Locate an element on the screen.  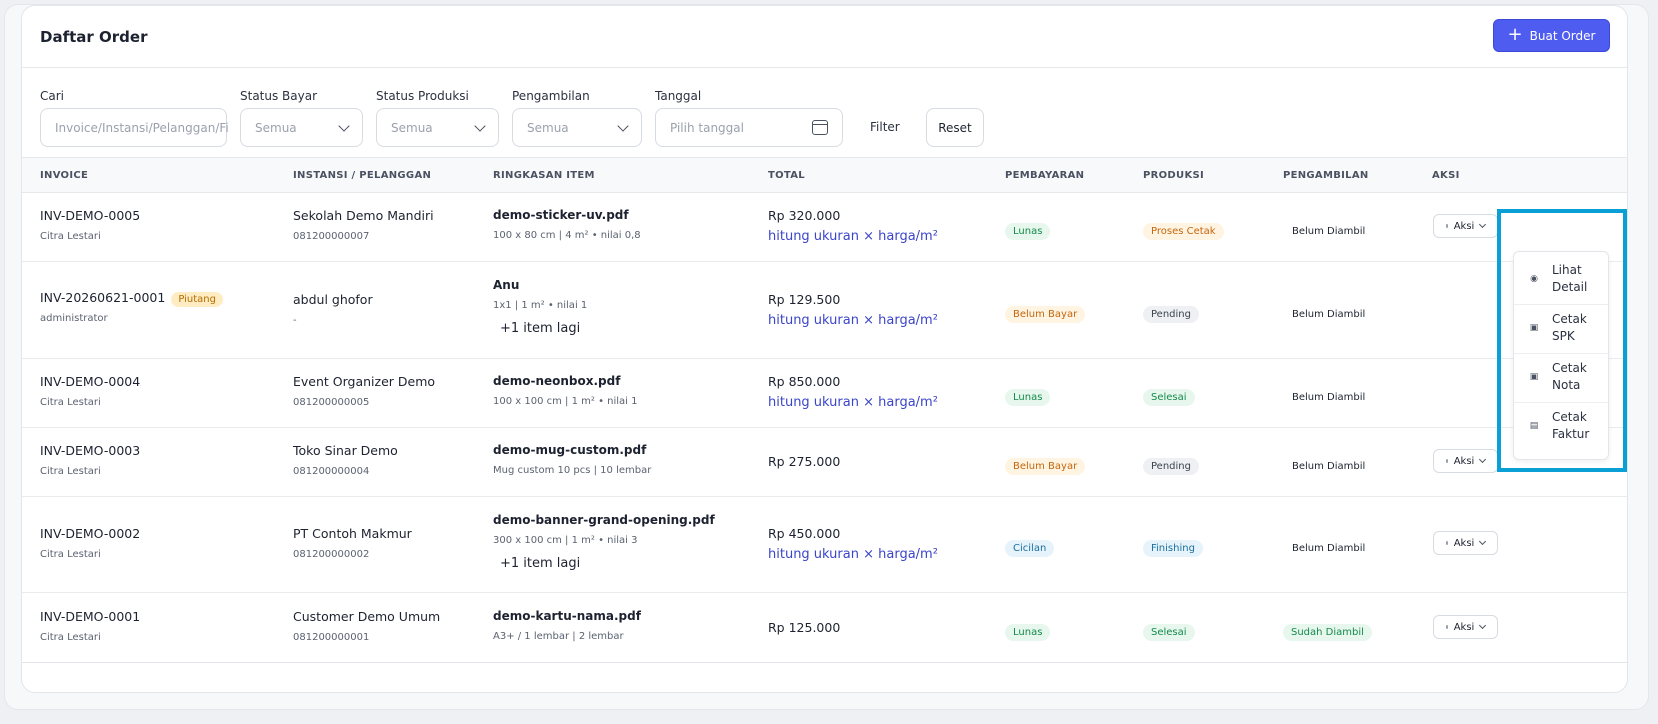
customer-name: Sekolah Demo Mandiri is located at coordinates (363, 215).